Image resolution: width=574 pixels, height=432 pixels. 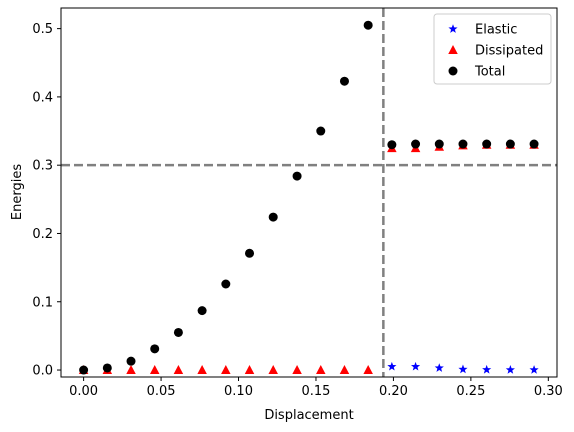 What do you see at coordinates (42, 302) in the screenshot?
I see `y-tick-label: 0.1` at bounding box center [42, 302].